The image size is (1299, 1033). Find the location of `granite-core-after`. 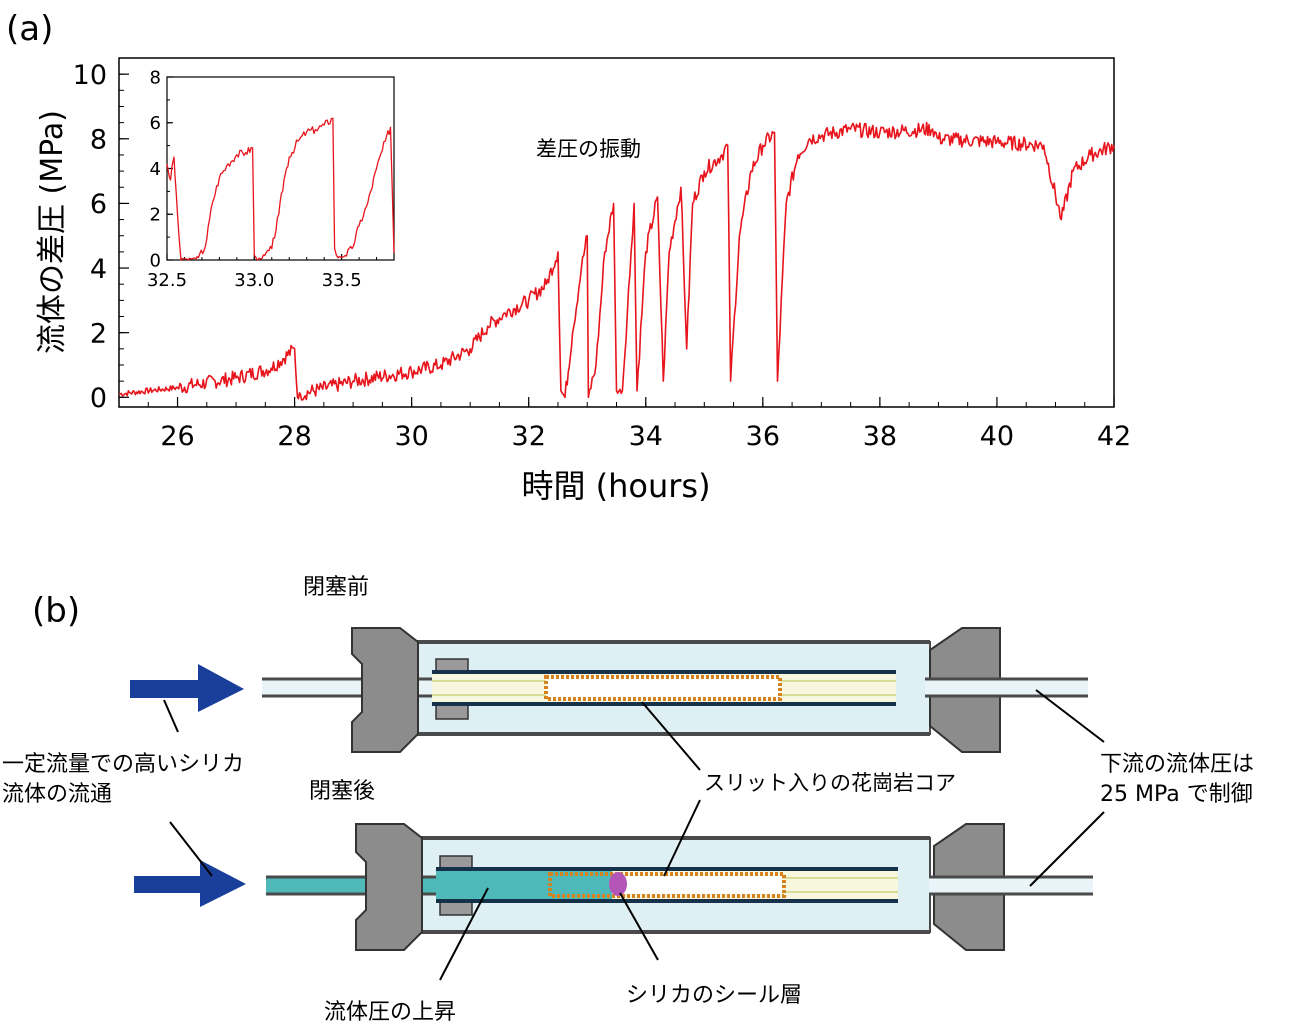

granite-core-after is located at coordinates (667, 885).